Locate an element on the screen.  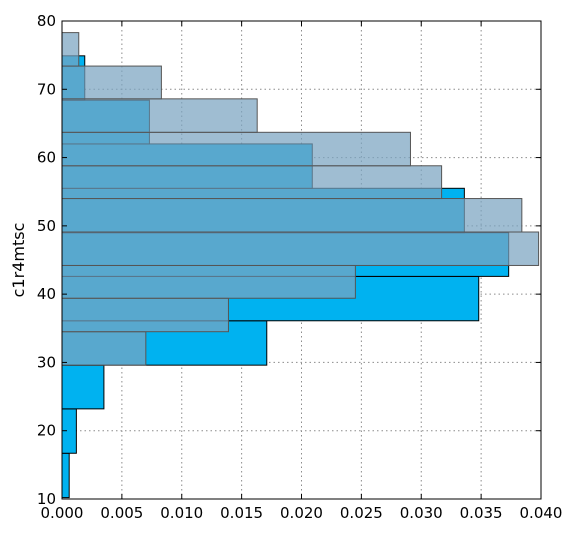
y-tick-label: 10 is located at coordinates (46, 499).